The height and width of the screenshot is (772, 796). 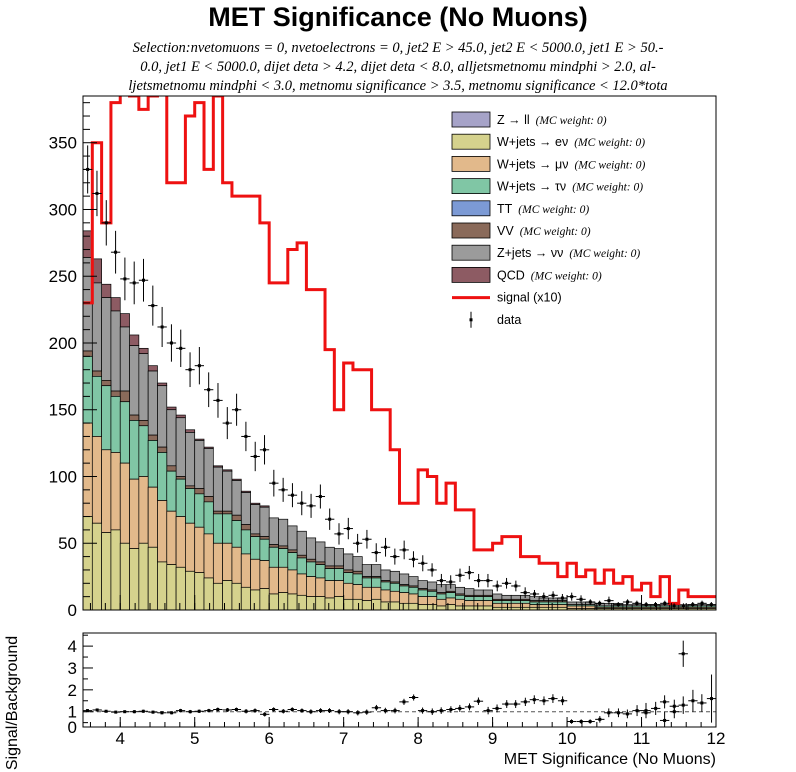 What do you see at coordinates (526, 274) in the screenshot?
I see `legend-entry: QCD (MC weight: 0)` at bounding box center [526, 274].